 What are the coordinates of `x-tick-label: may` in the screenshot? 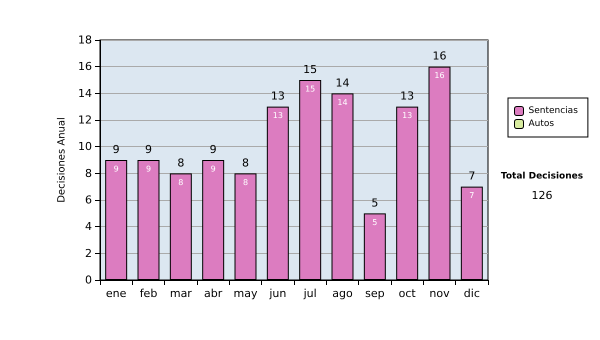 It's located at (246, 293).